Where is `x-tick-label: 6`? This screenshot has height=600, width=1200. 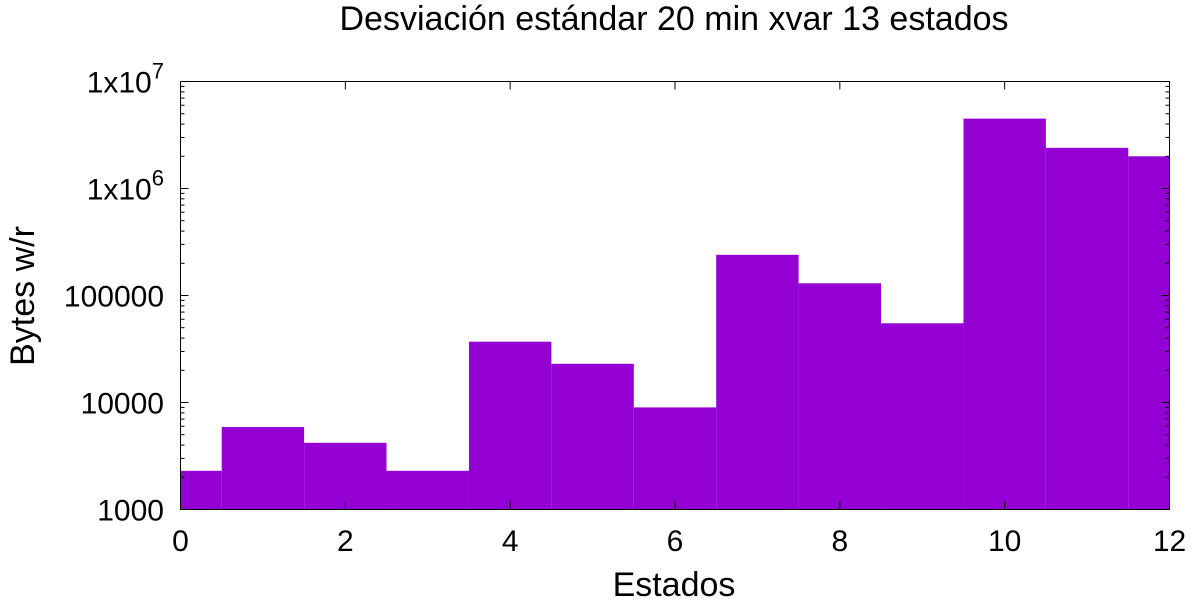
x-tick-label: 6 is located at coordinates (675, 541).